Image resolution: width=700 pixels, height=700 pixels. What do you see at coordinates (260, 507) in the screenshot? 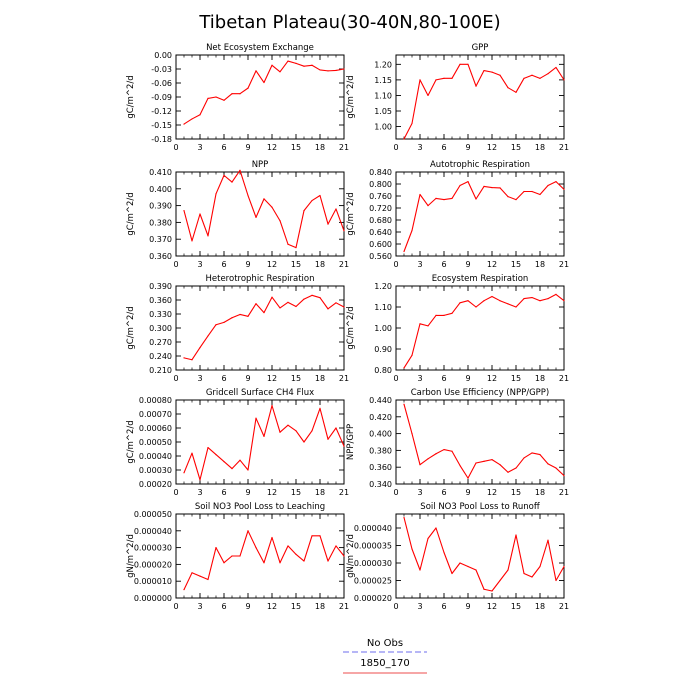
I see `chart-title: Soil NO3 Pool Loss to Leaching` at bounding box center [260, 507].